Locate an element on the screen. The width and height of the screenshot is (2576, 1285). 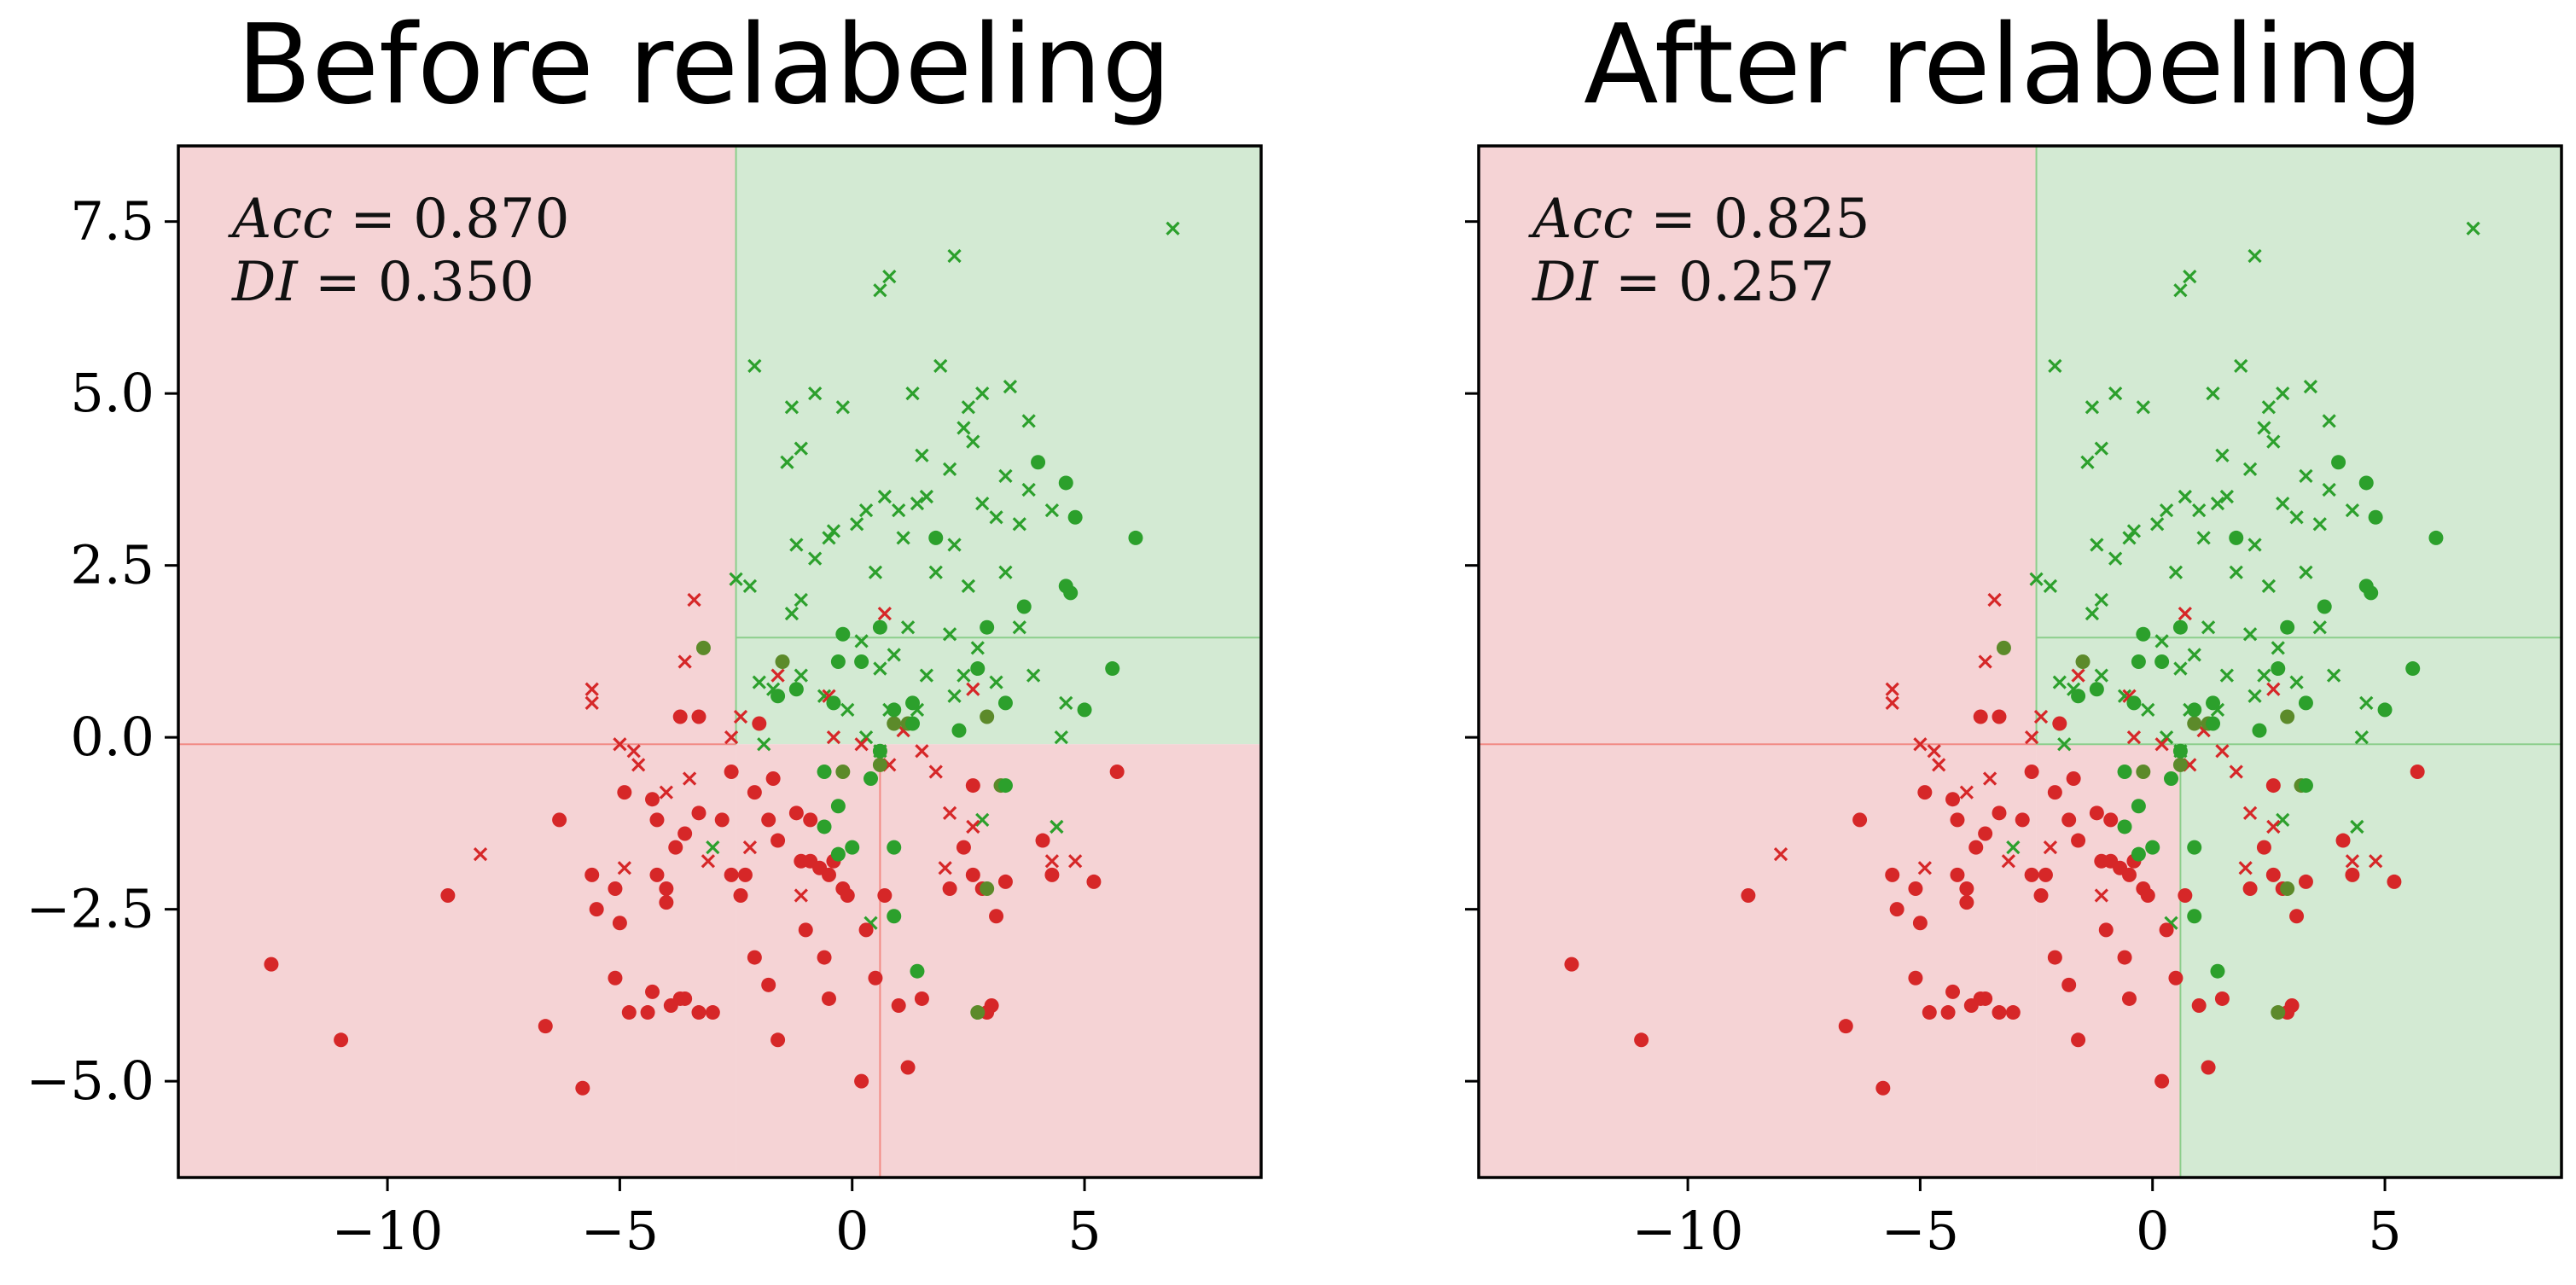
disparate-impact-annotation: DI = 0.257 is located at coordinates (1683, 282).